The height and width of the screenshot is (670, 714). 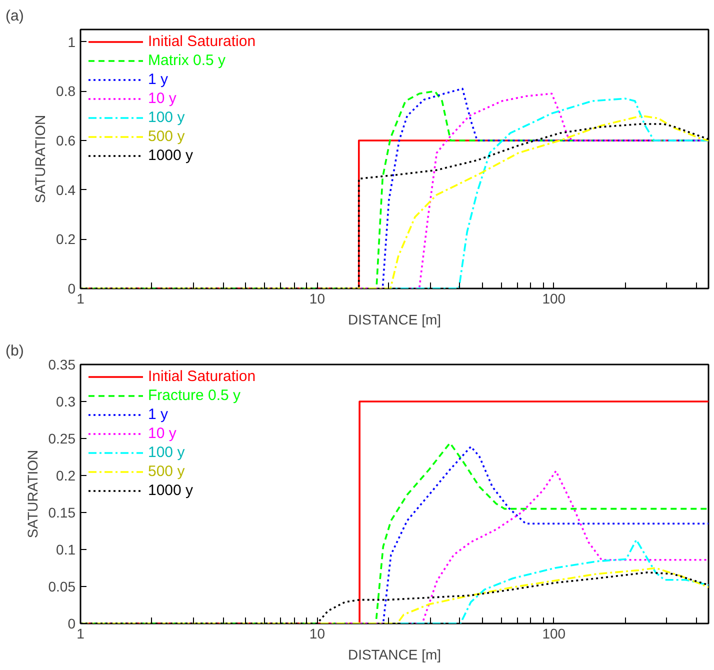 I want to click on y-tick-label: 0.3, so click(x=66, y=402).